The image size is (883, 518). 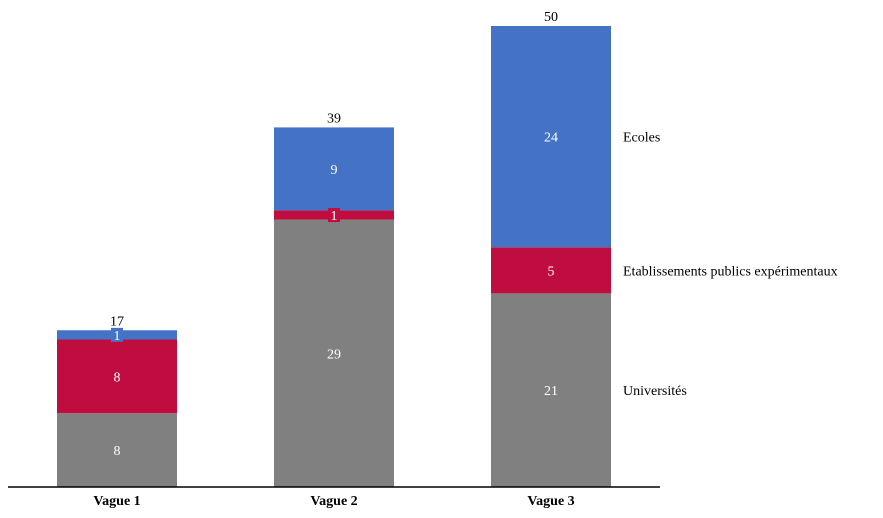 I want to click on category-label: Vague 3, so click(x=550, y=501).